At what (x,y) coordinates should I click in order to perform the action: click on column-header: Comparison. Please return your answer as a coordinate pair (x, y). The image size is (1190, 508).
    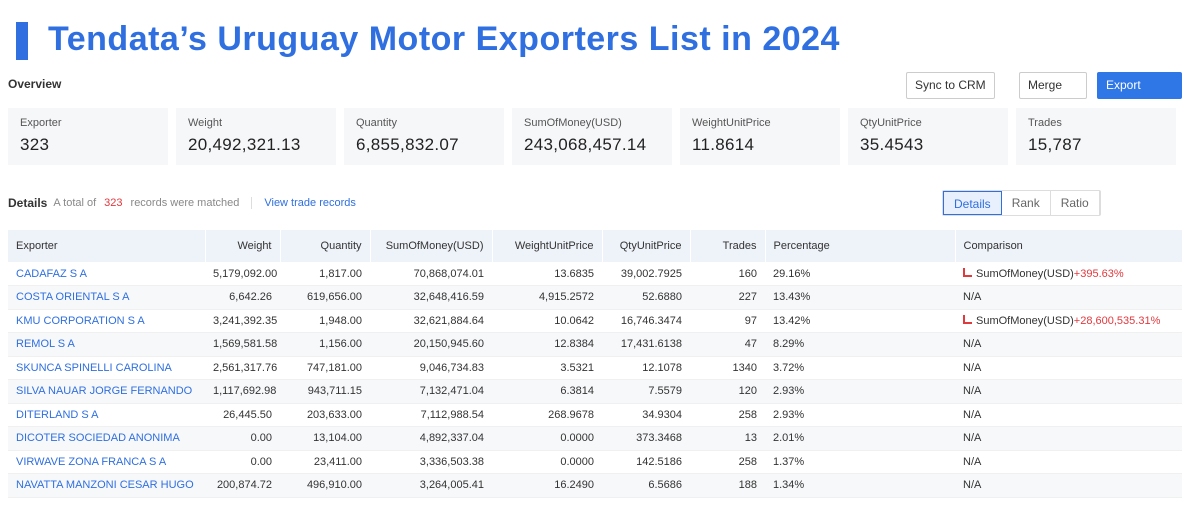
    Looking at the image, I should click on (1069, 246).